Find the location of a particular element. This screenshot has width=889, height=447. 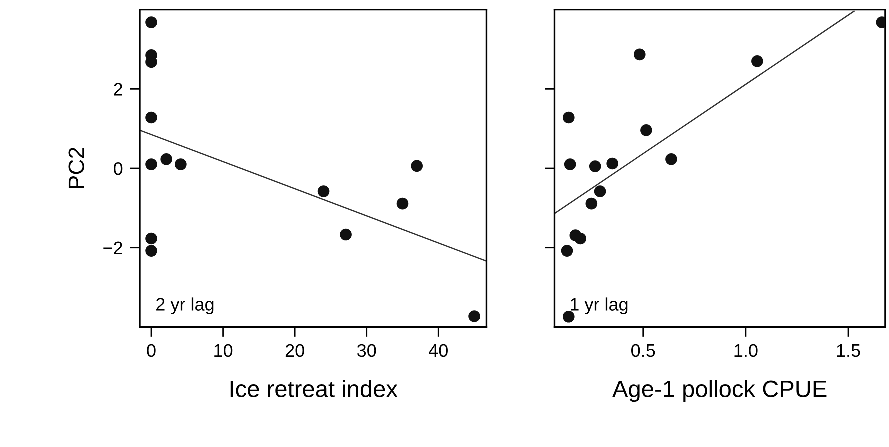

x-axis-title: Ice retreat index is located at coordinates (314, 389).